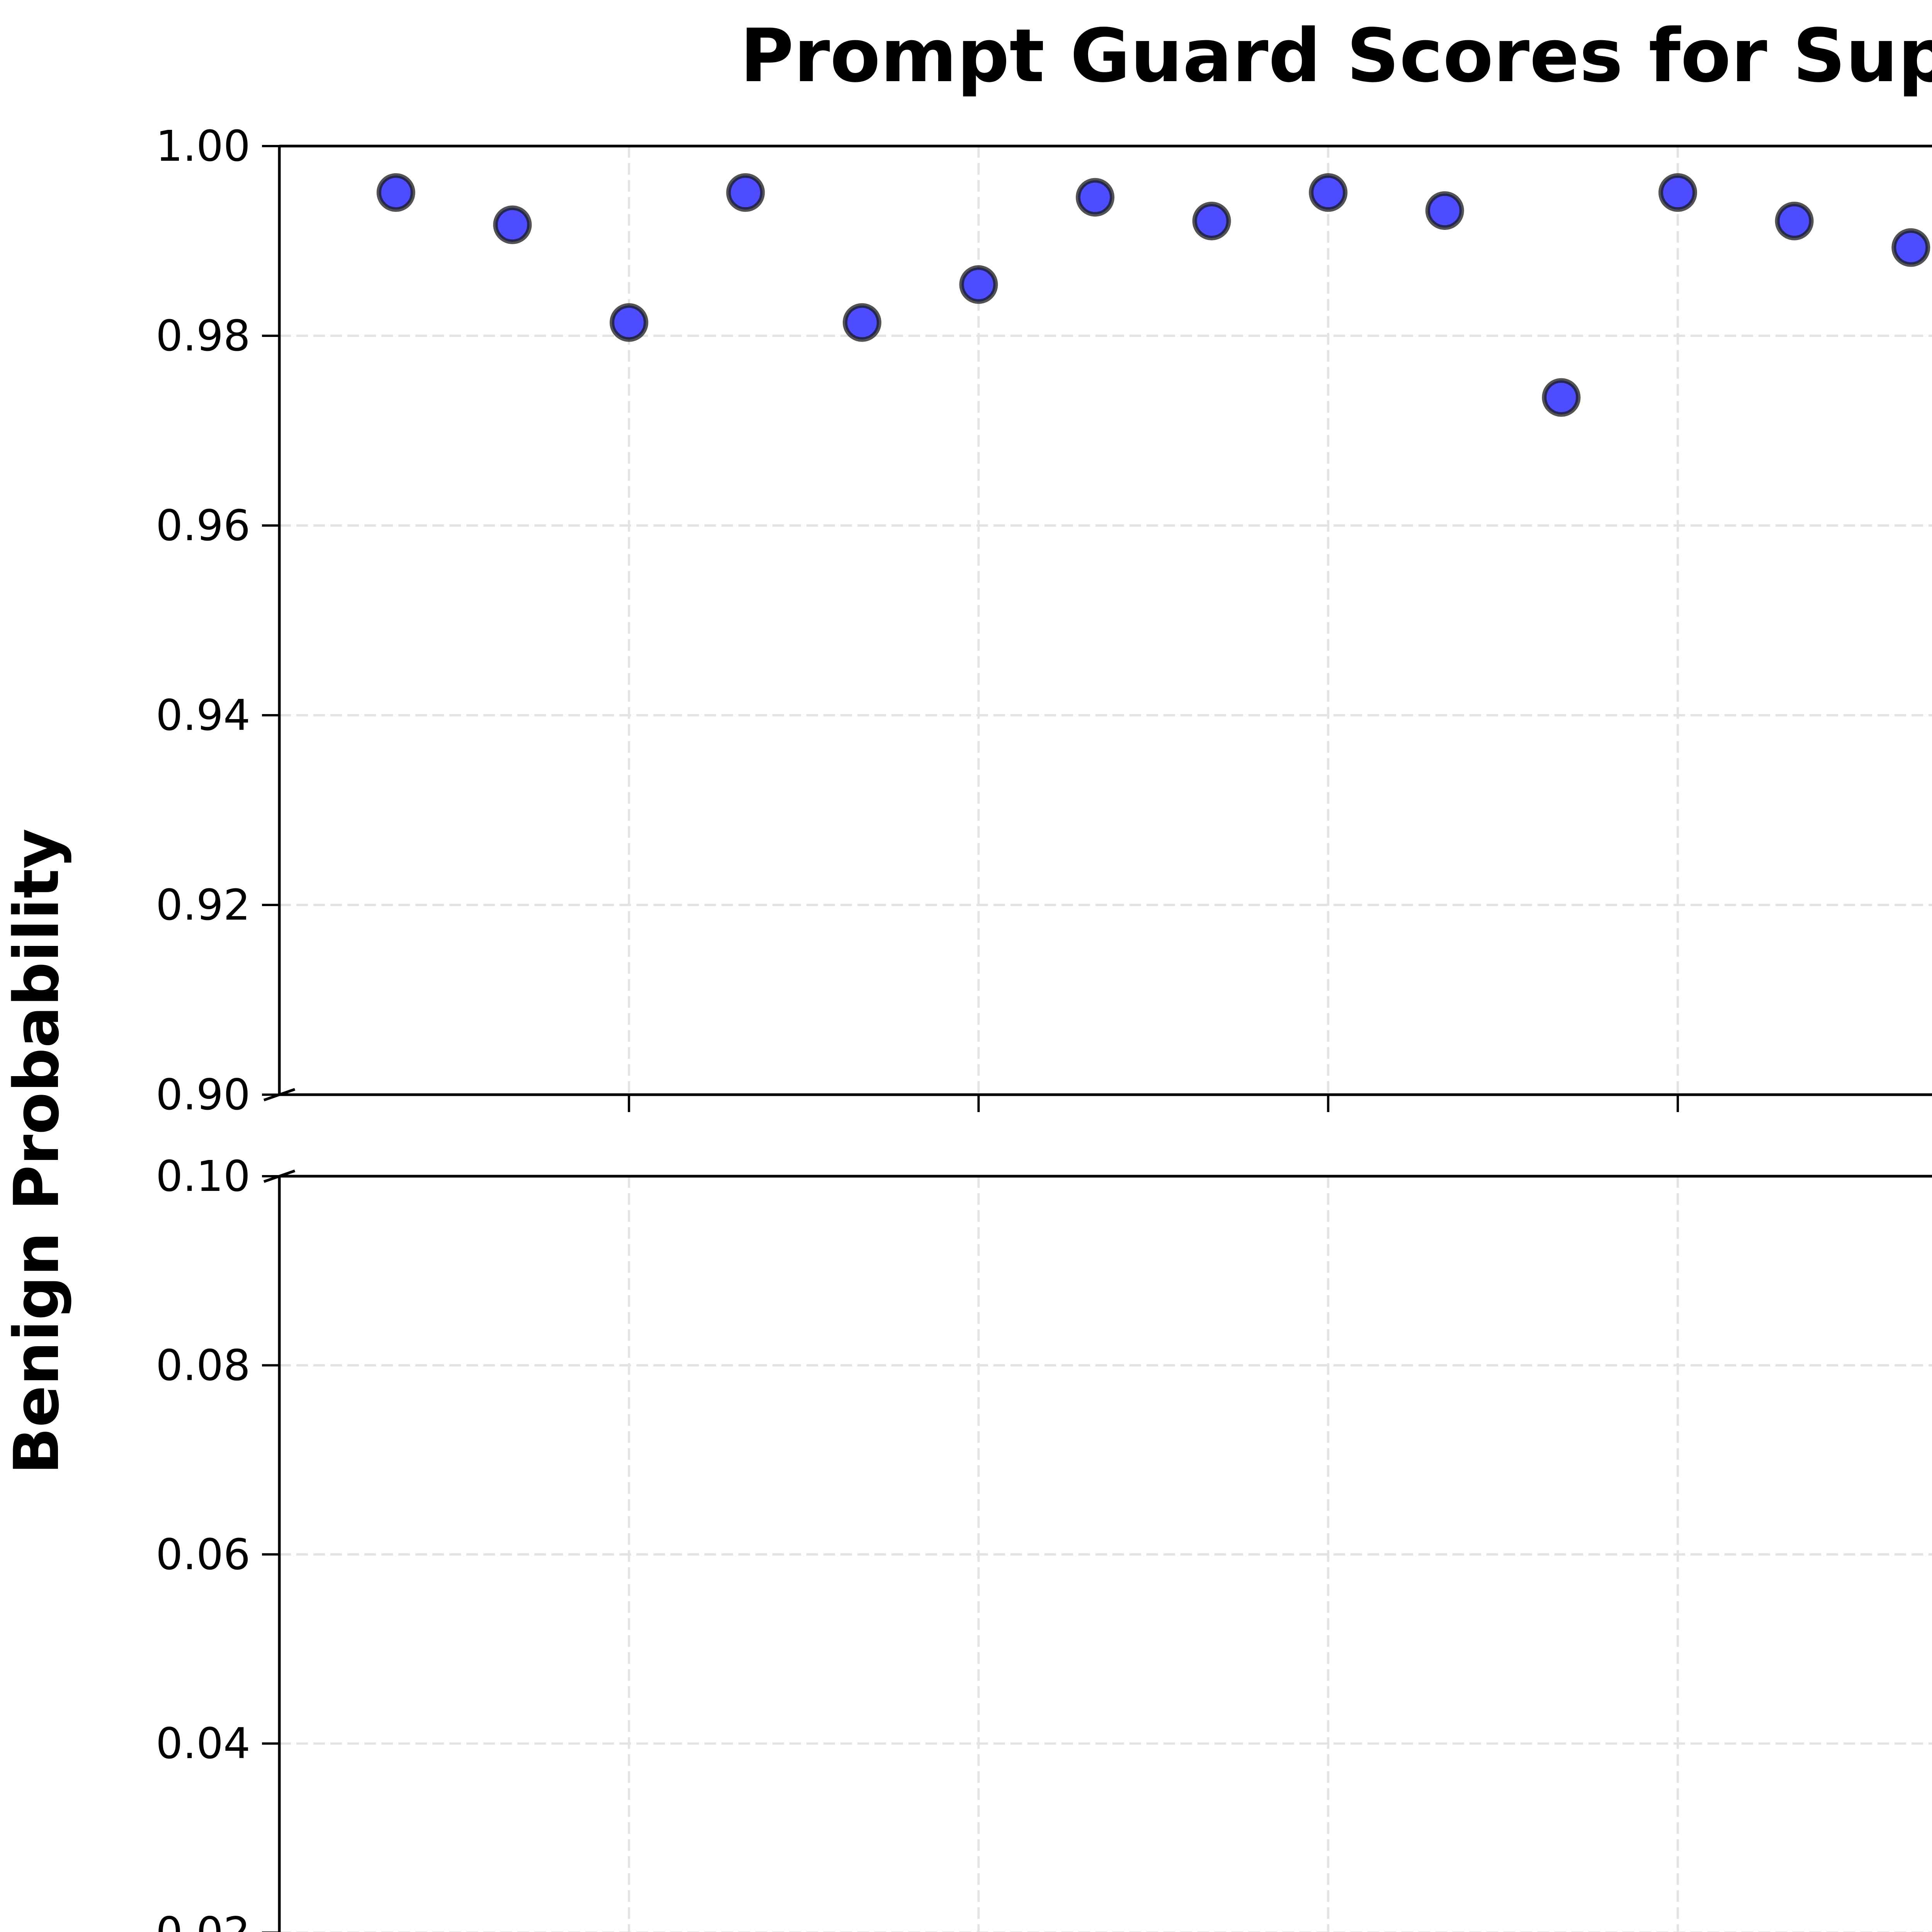  I want to click on upper-y-tick-label: 0.94, so click(203, 715).